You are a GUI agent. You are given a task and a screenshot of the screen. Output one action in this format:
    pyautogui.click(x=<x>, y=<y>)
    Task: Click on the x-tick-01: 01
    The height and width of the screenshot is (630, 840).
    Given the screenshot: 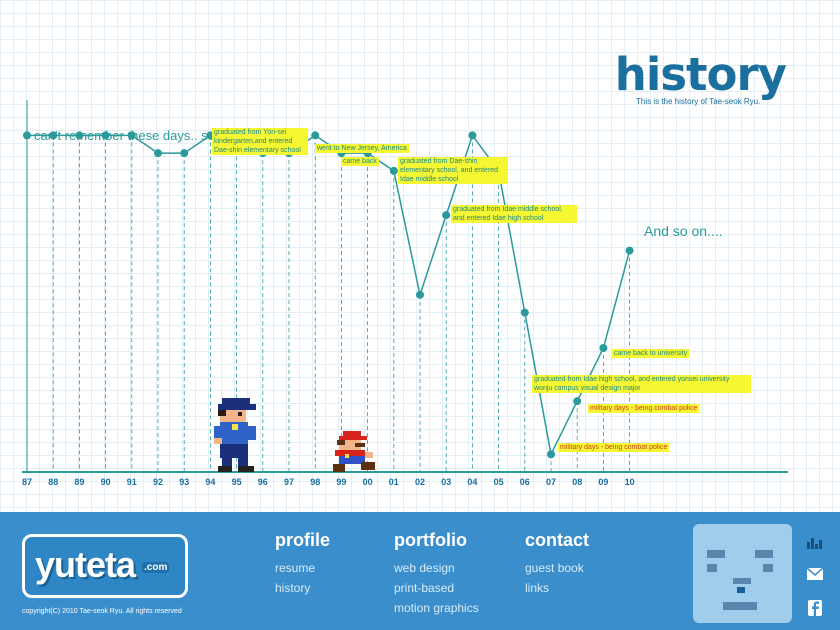 What is the action you would take?
    pyautogui.click(x=394, y=482)
    